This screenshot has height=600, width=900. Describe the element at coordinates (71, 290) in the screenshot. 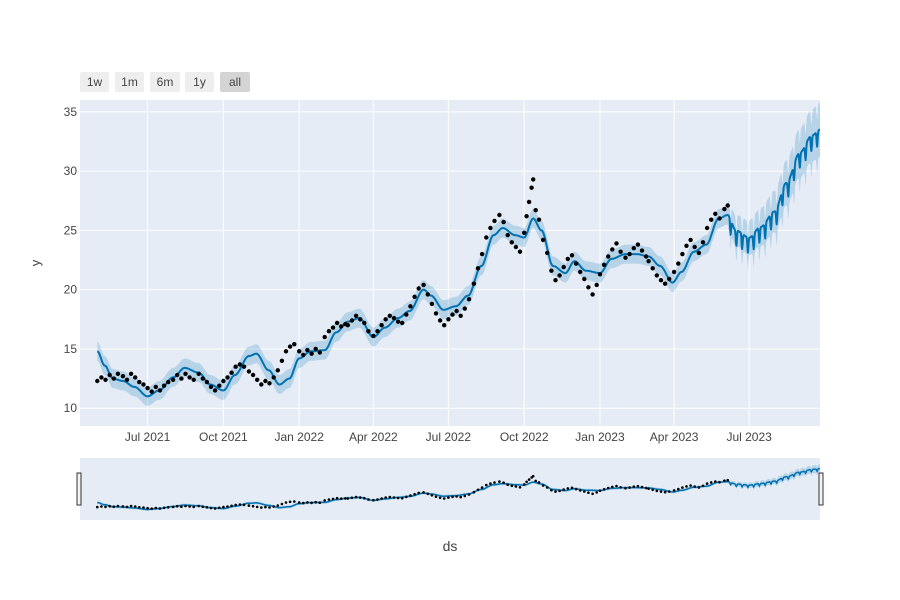

I see `y-tick-label: 20` at that location.